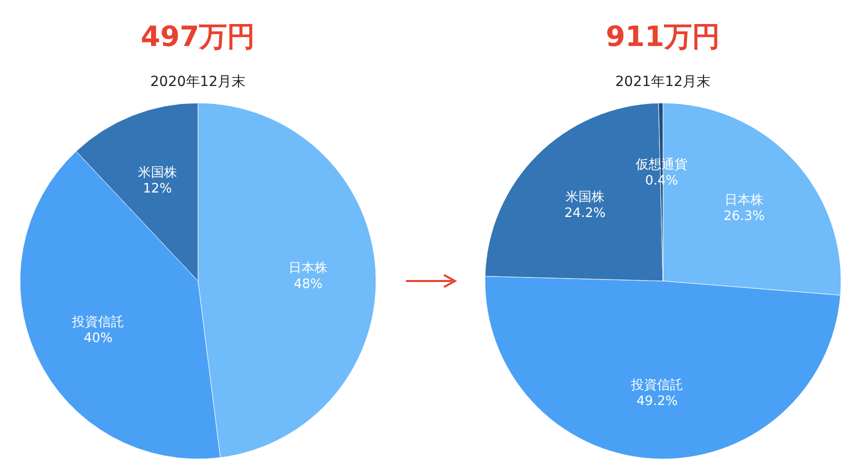  I want to click on data-label: 48%, so click(308, 284).